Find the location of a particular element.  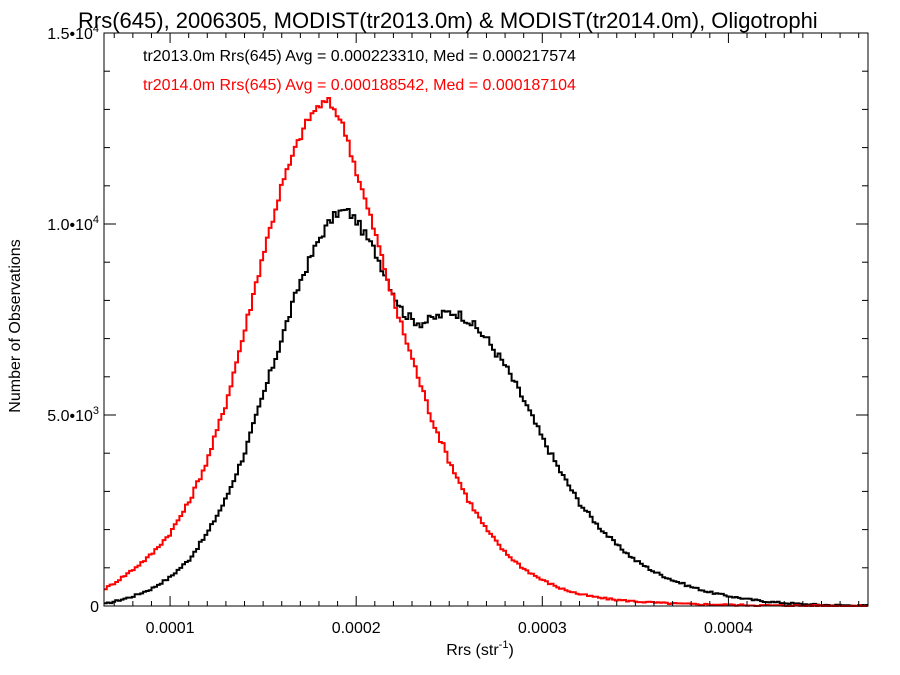

y-tick-label: 5.0•103 is located at coordinates (73, 415).